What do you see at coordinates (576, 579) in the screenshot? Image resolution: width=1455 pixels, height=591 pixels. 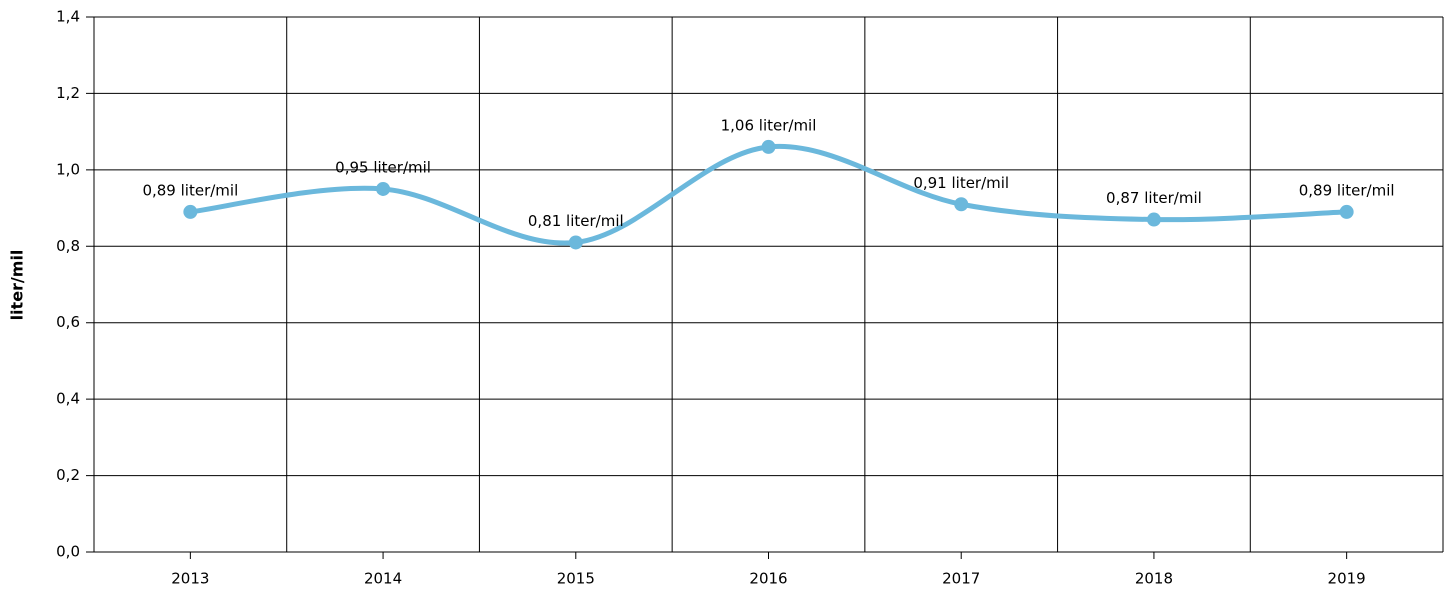 I see `x-tick-label: 2015` at bounding box center [576, 579].